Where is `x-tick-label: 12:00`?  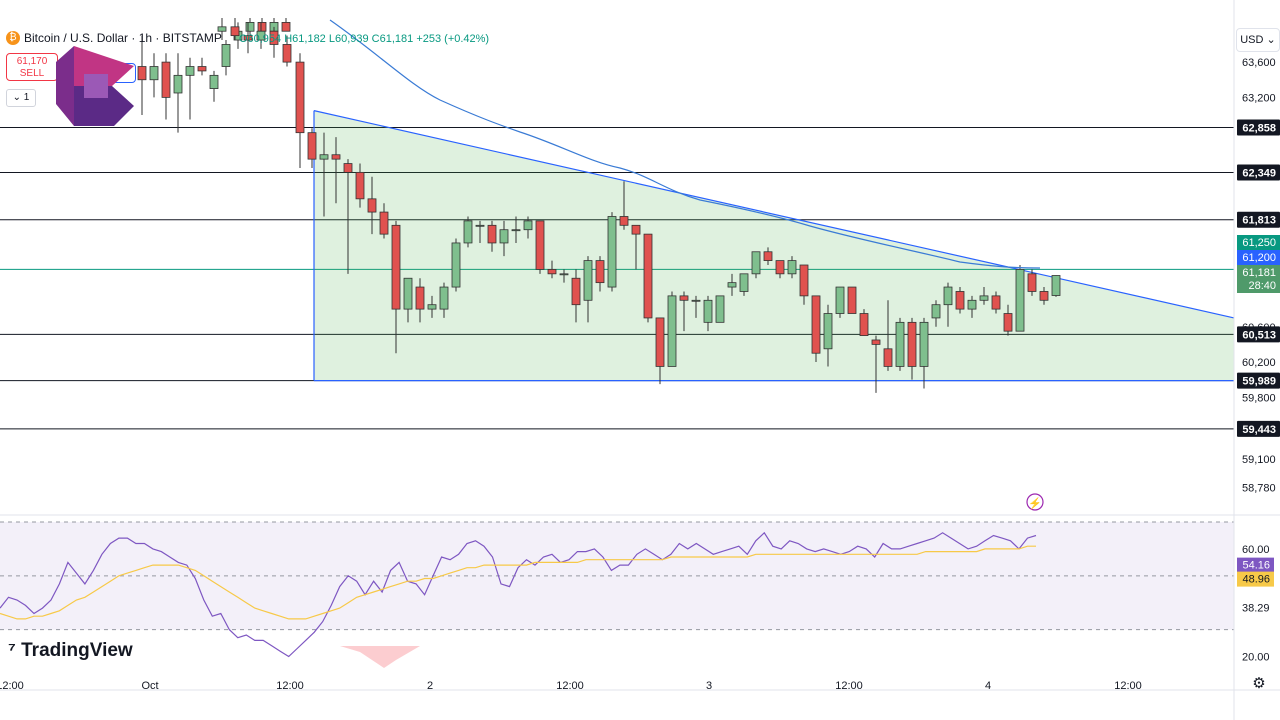 x-tick-label: 12:00 is located at coordinates (570, 686).